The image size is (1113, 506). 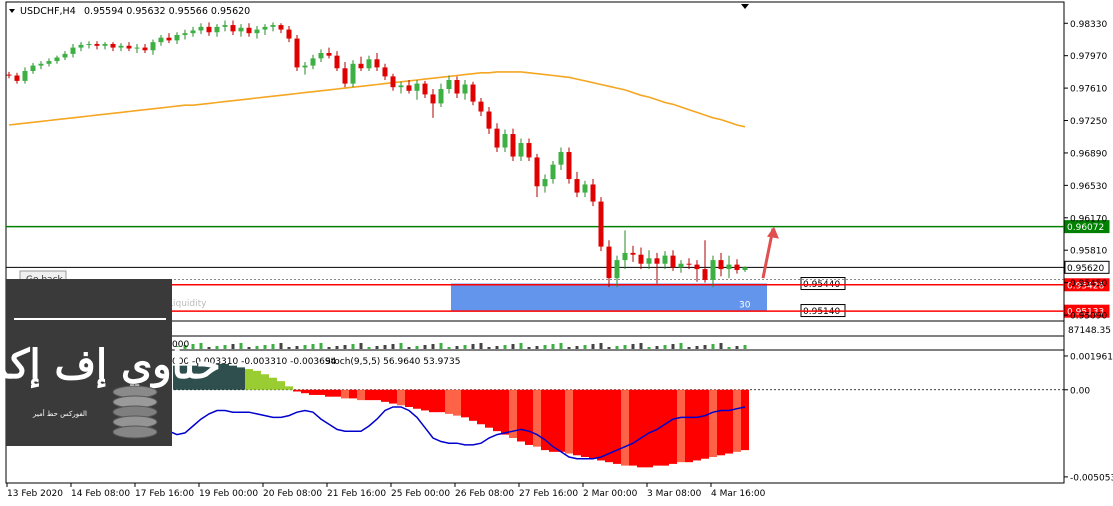 What do you see at coordinates (187, 304) in the screenshot?
I see `liquidity-text: Liquidity` at bounding box center [187, 304].